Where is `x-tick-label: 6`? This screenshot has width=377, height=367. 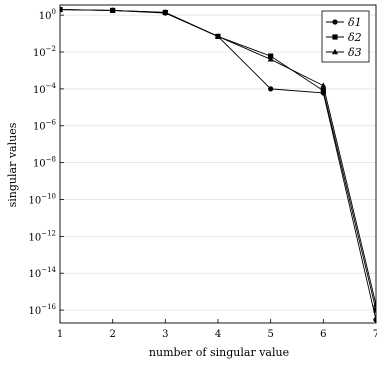 x-tick-label: 6 is located at coordinates (323, 334).